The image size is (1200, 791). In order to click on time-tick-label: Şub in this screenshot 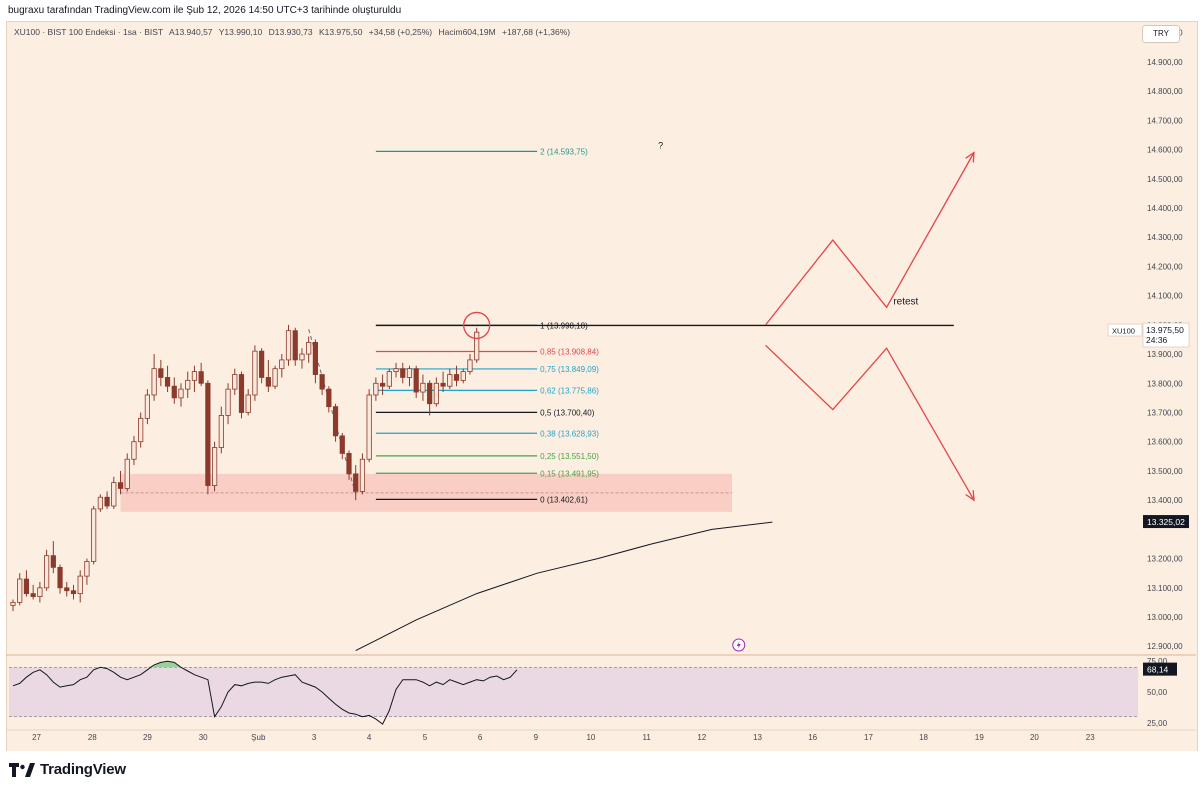, I will do `click(258, 737)`.